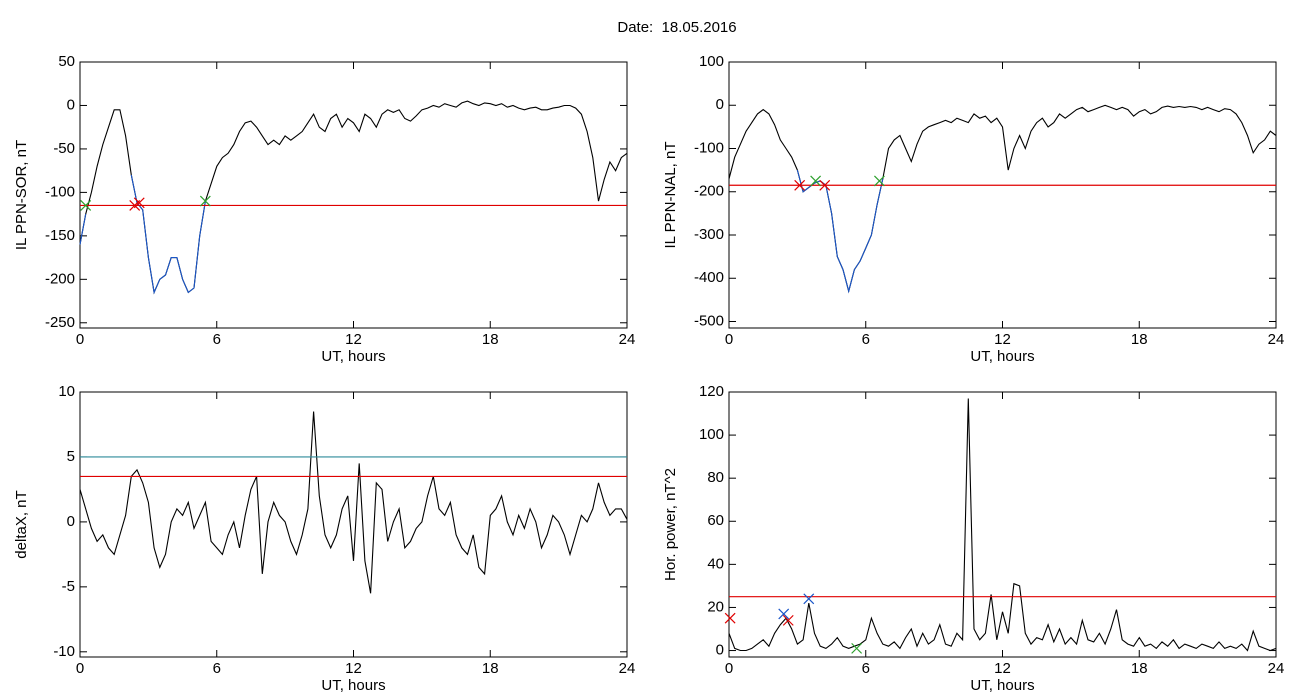 The height and width of the screenshot is (700, 1300). Describe the element at coordinates (68, 586) in the screenshot. I see `y-tick-label: -5` at that location.